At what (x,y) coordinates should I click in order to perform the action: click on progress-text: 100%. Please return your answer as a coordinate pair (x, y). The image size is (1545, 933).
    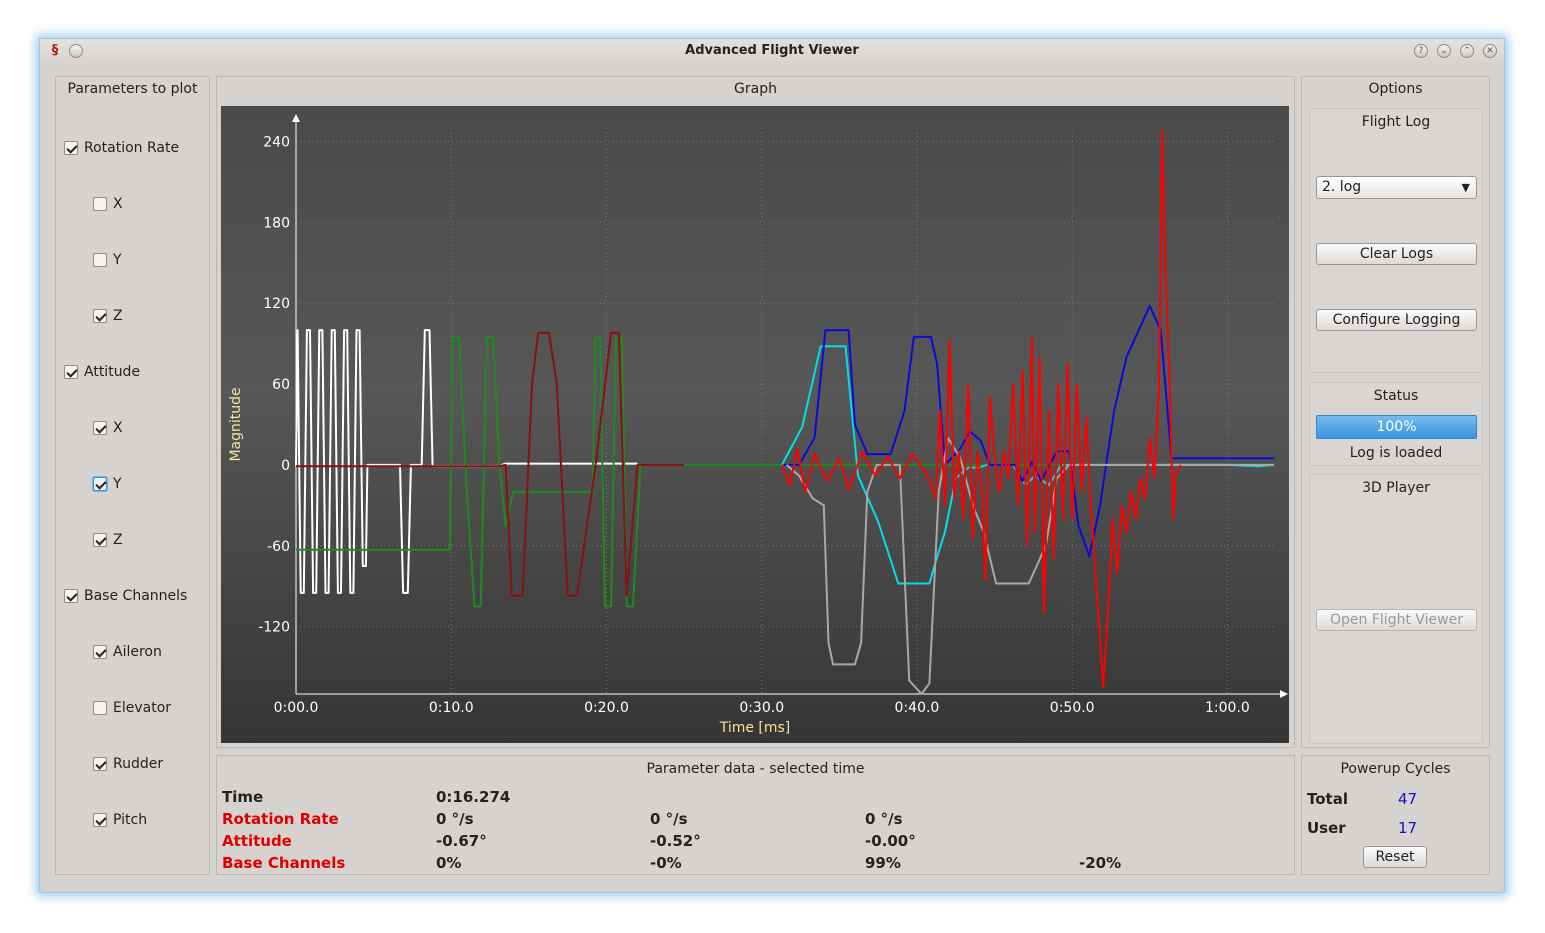
    Looking at the image, I should click on (1396, 427).